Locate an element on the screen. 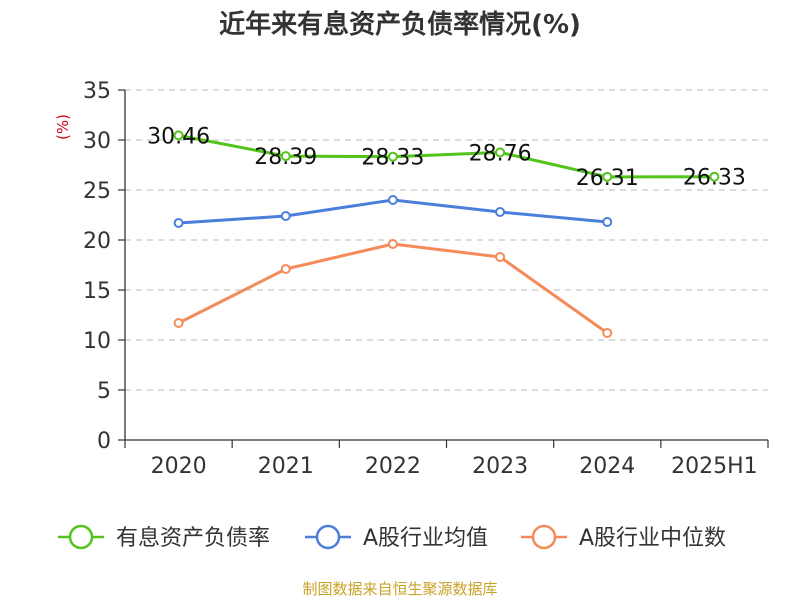 This screenshot has height=600, width=800. point-s0-2020 is located at coordinates (178, 135).